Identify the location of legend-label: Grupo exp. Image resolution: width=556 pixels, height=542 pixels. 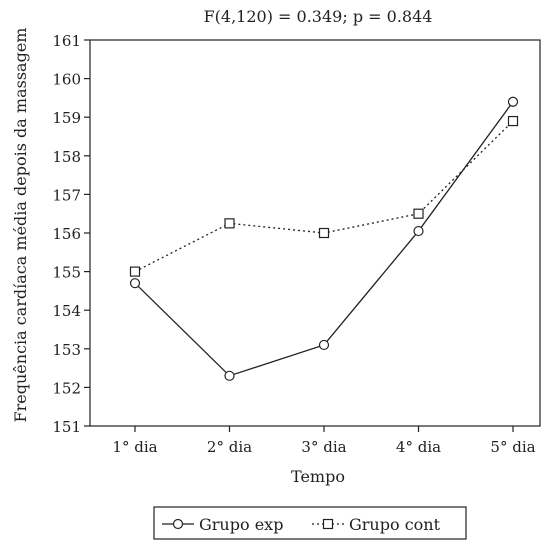
(241, 524).